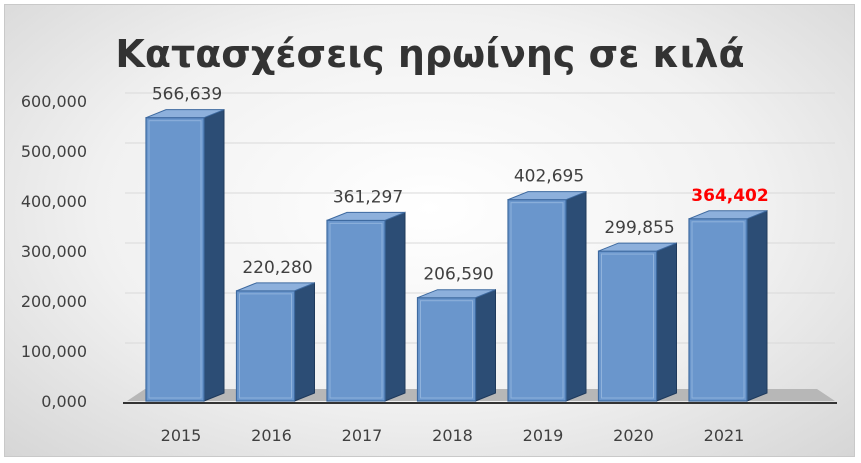 The image size is (861, 463). What do you see at coordinates (724, 435) in the screenshot?
I see `x-tick-label: 2021` at bounding box center [724, 435].